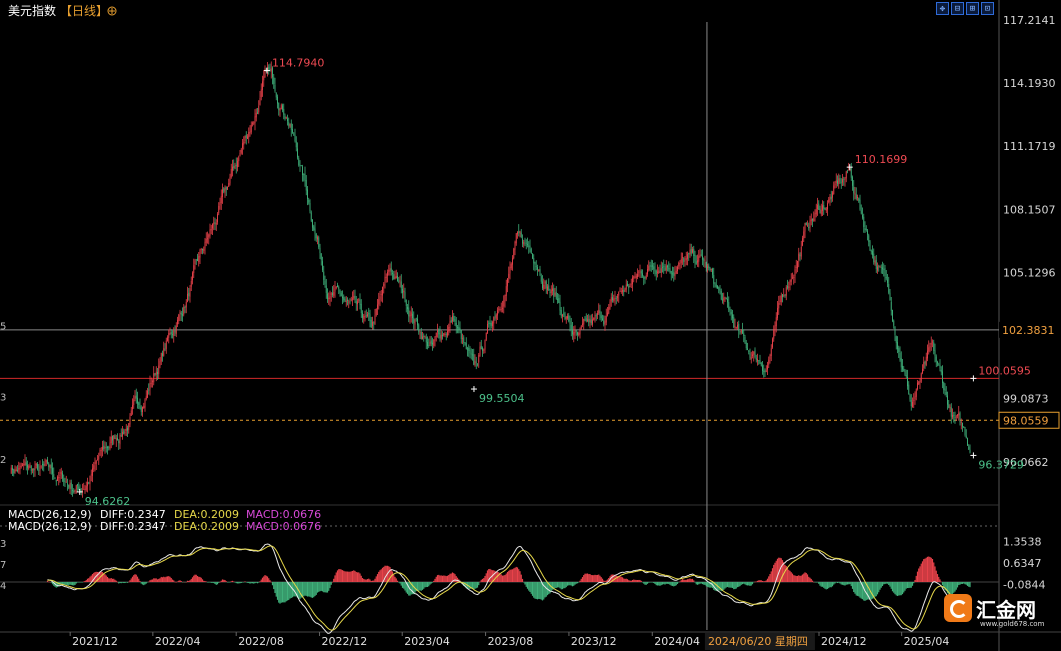 Image resolution: width=1061 pixels, height=651 pixels. What do you see at coordinates (594, 641) in the screenshot?
I see `time-tick-label: 2023/12` at bounding box center [594, 641].